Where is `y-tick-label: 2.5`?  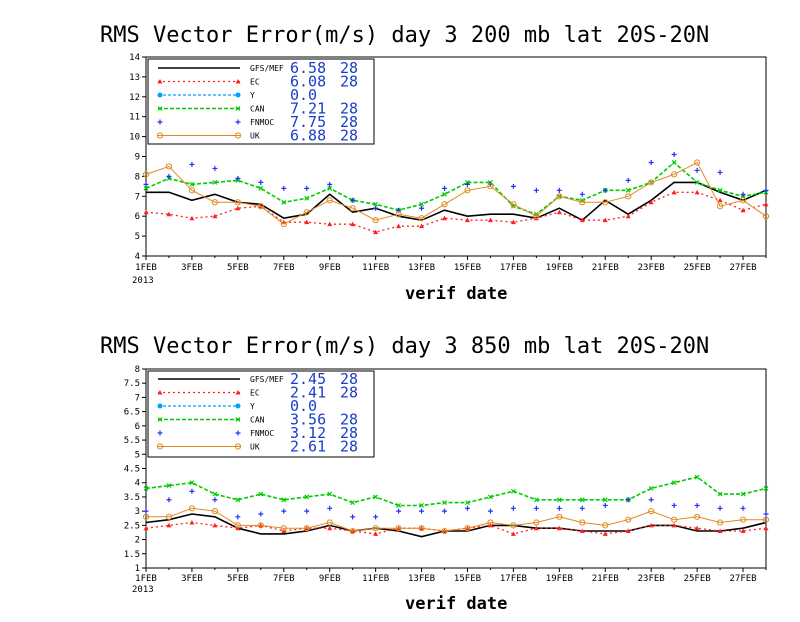
y-tick-label: 2.5 is located at coordinates (132, 526).